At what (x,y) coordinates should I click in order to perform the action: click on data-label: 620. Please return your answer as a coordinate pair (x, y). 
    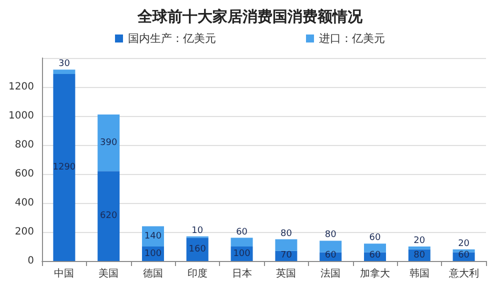
    Looking at the image, I should click on (109, 216).